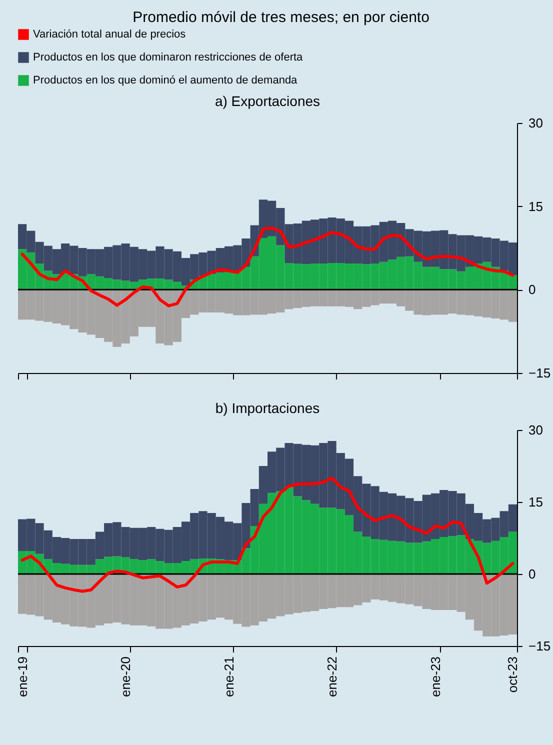  What do you see at coordinates (281, 17) in the screenshot?
I see `chart-title: Promedio móvil de tres meses; en por ciento` at bounding box center [281, 17].